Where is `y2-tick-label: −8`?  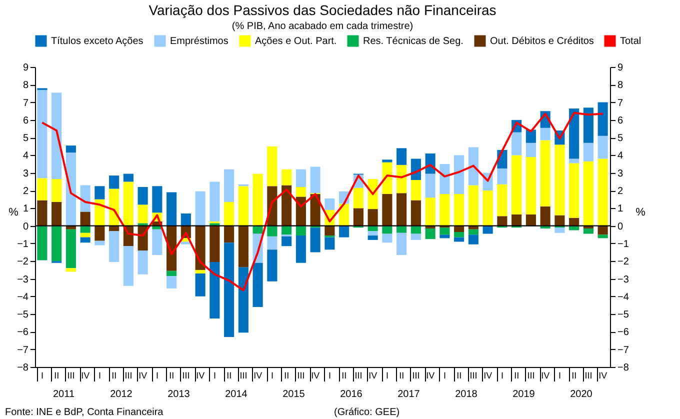
y2-tick-label: −8 is located at coordinates (624, 368).